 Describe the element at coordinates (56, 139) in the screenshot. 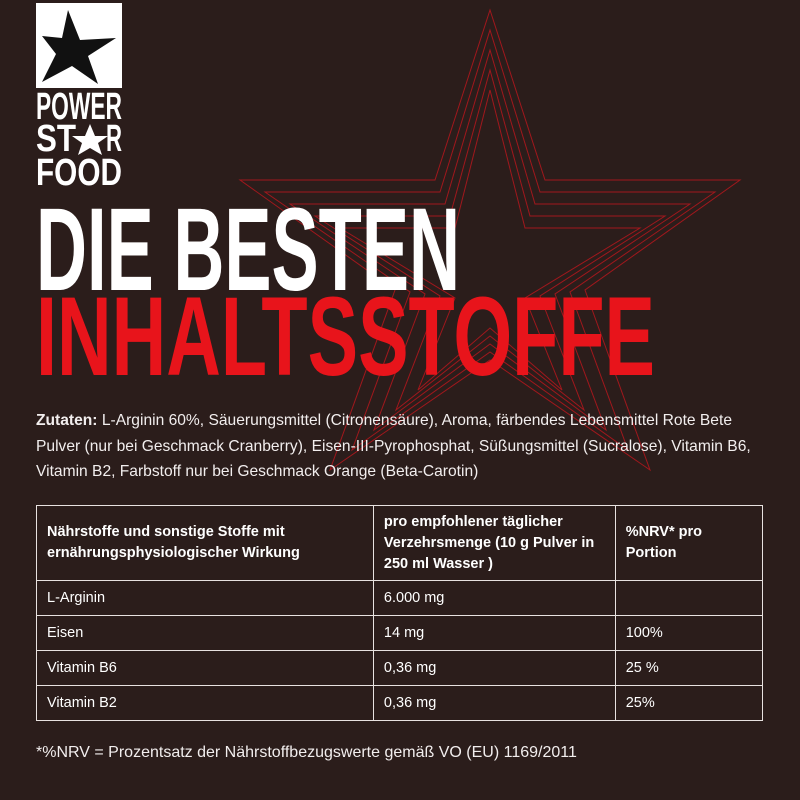

I see `logo-text: ST` at that location.